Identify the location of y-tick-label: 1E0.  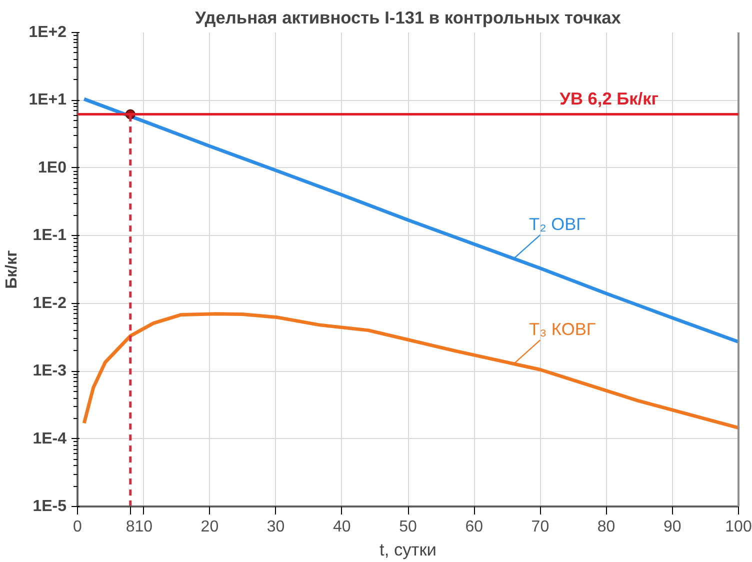
(52, 167).